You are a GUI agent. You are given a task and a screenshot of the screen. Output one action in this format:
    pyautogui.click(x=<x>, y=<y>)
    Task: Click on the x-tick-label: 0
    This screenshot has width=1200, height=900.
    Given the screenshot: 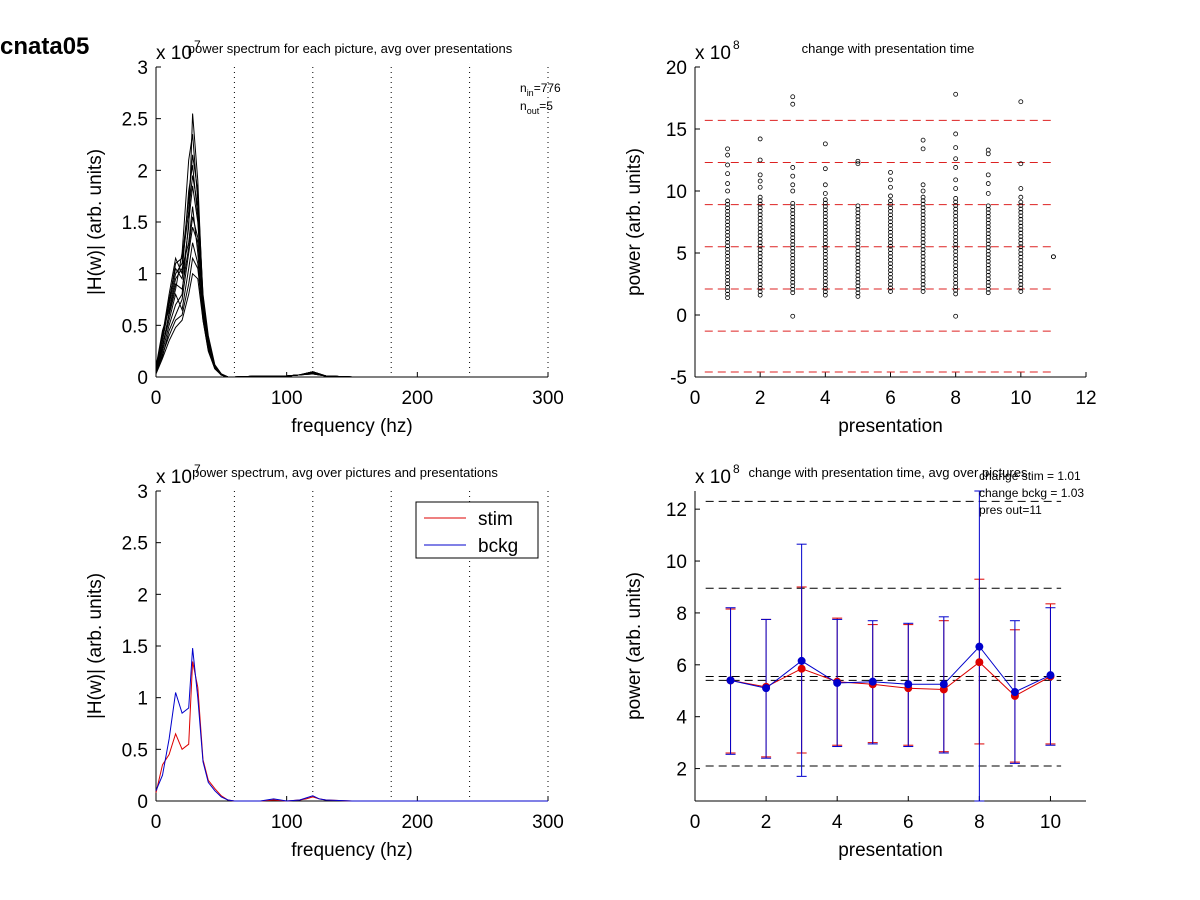 What is the action you would take?
    pyautogui.click(x=695, y=398)
    